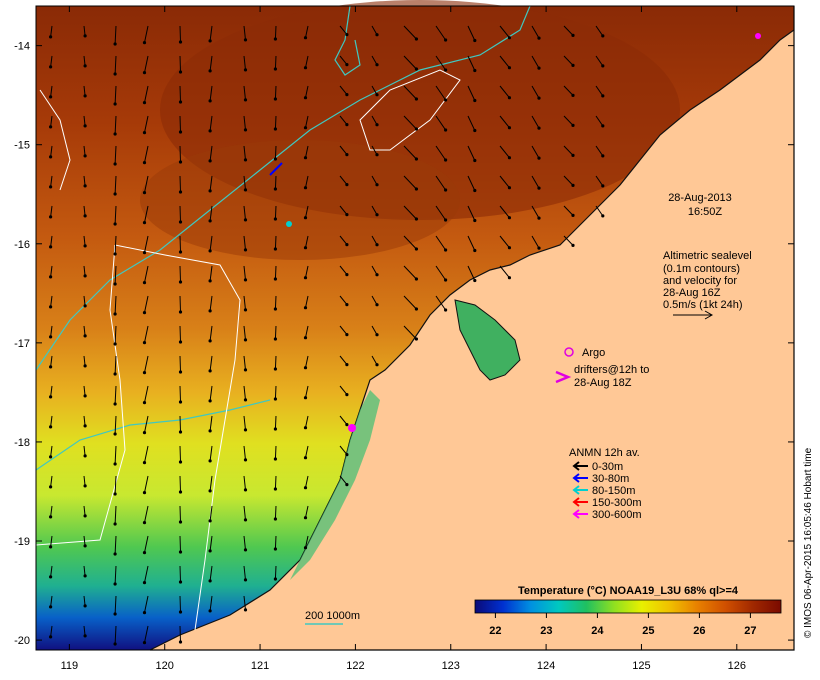 The height and width of the screenshot is (680, 820). I want to click on king-sound, so click(487, 340).